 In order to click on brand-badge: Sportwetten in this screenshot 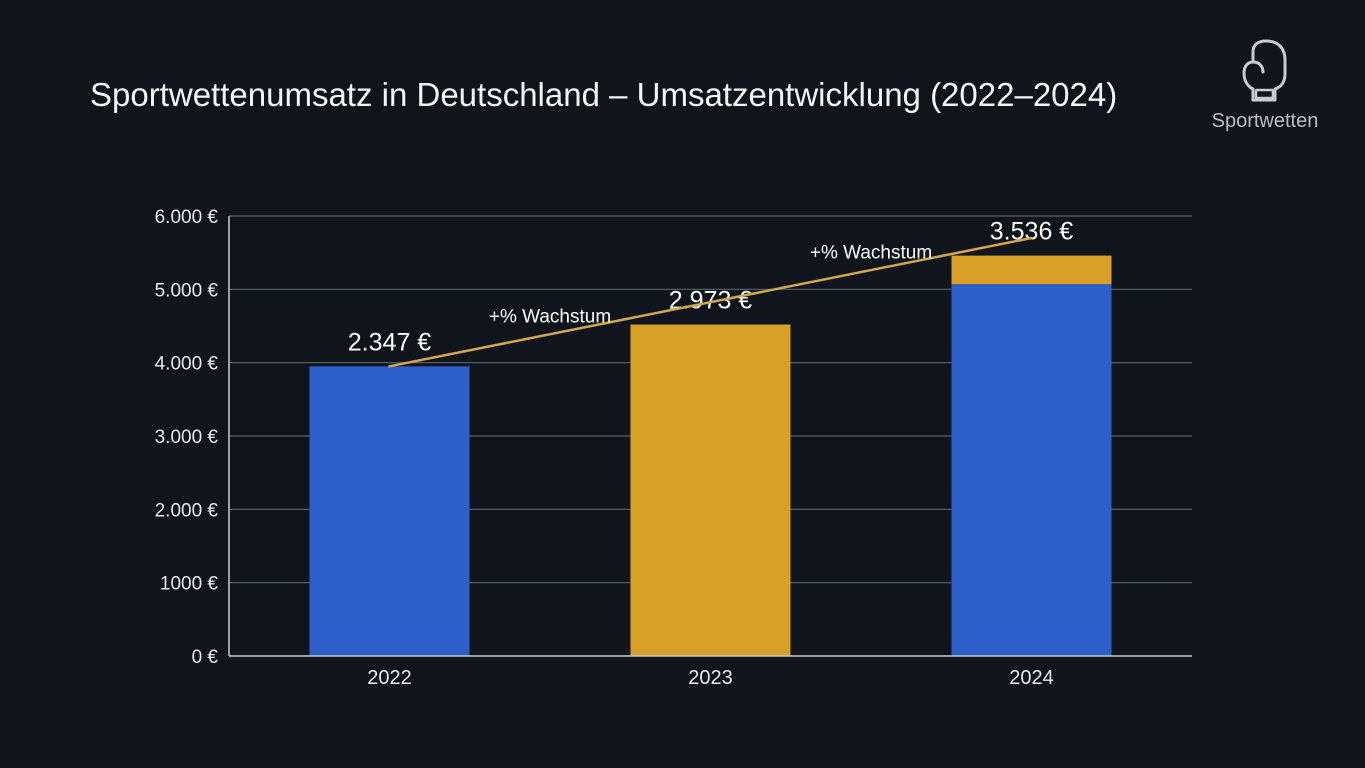, I will do `click(1265, 85)`.